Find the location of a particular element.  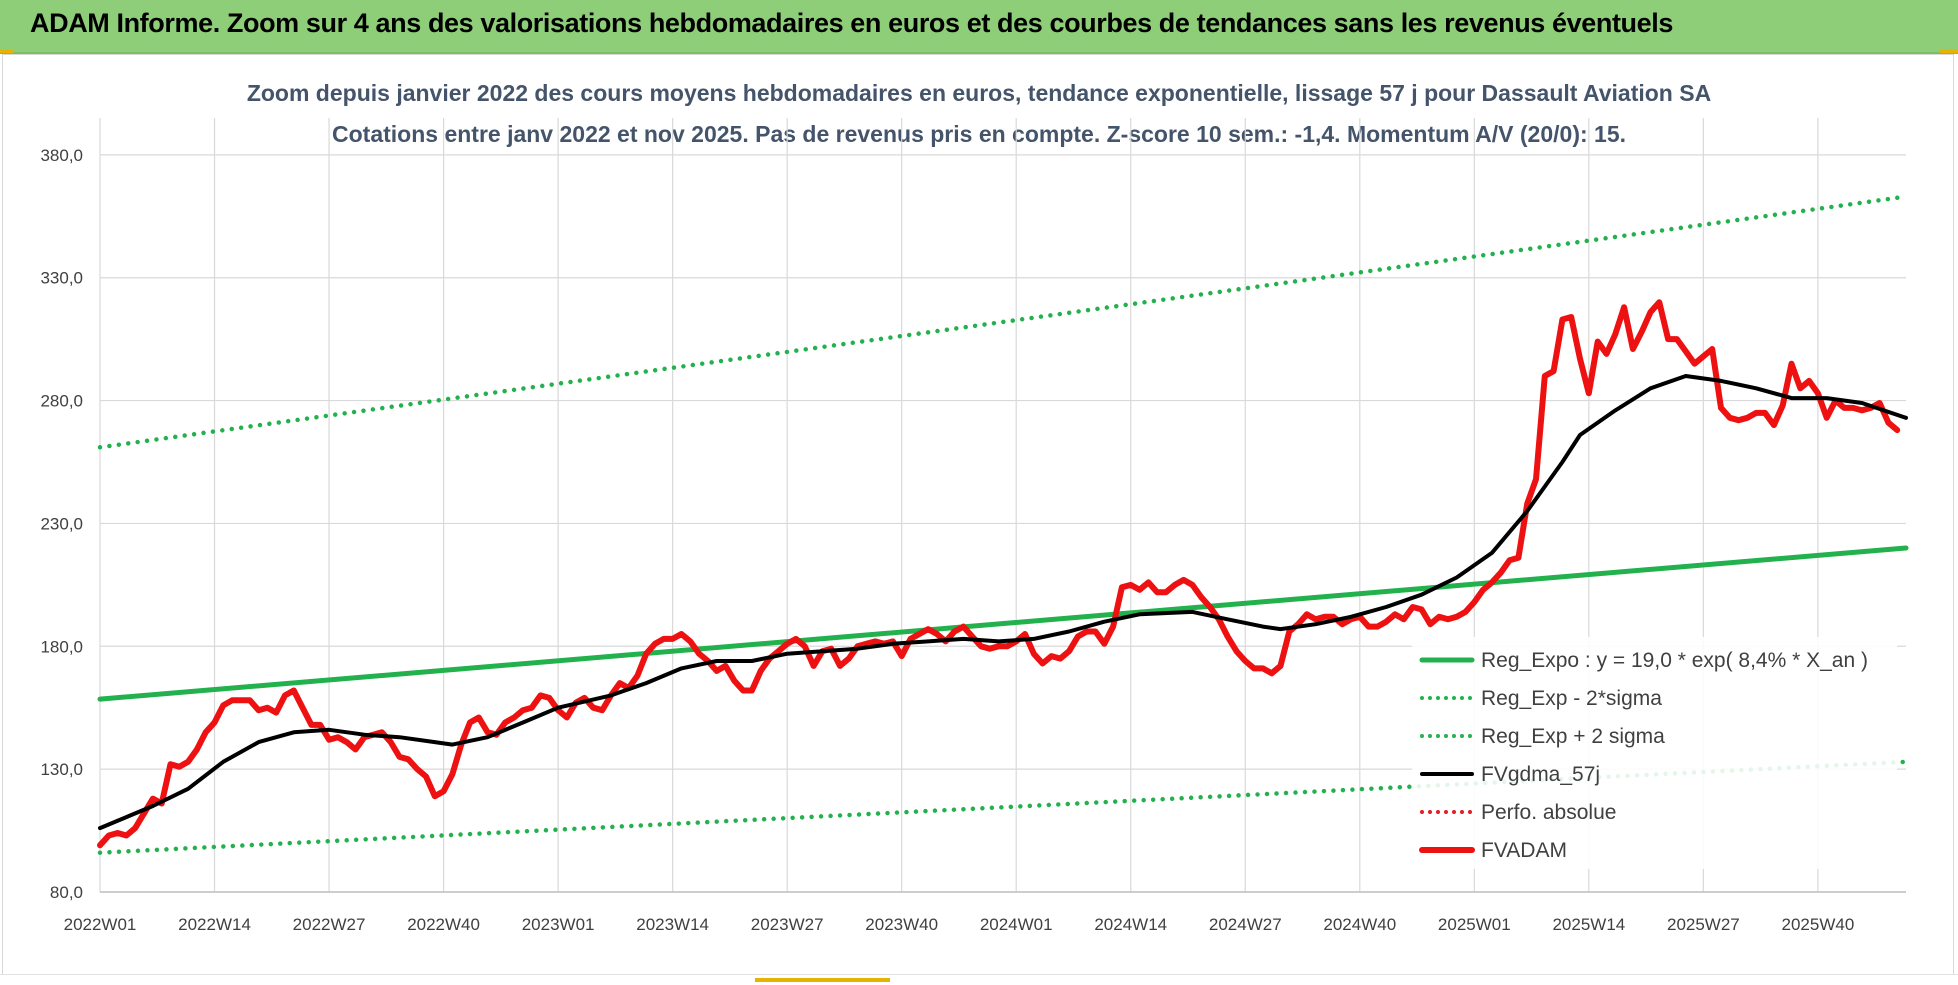

y-axis-ticks: 80,0 130,0 180,0 230,0 280,0 330,0 380,0 is located at coordinates (61, 524).